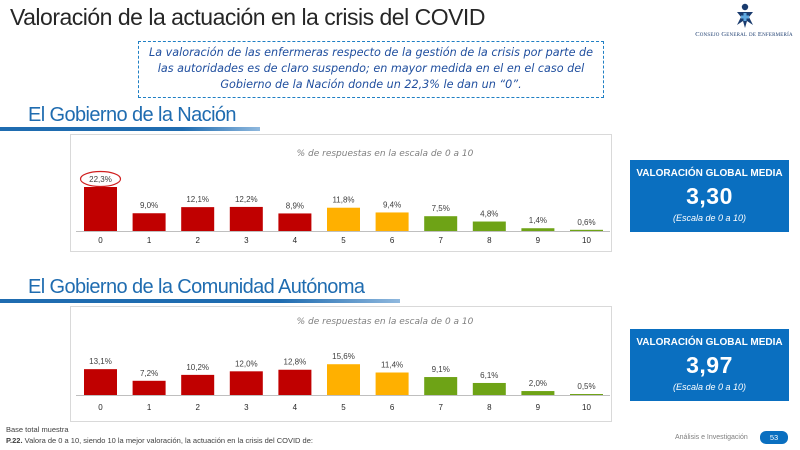  Describe the element at coordinates (196, 287) in the screenshot. I see `section-title-comunidad: El Gobierno de la Comunidad Autónoma` at that location.